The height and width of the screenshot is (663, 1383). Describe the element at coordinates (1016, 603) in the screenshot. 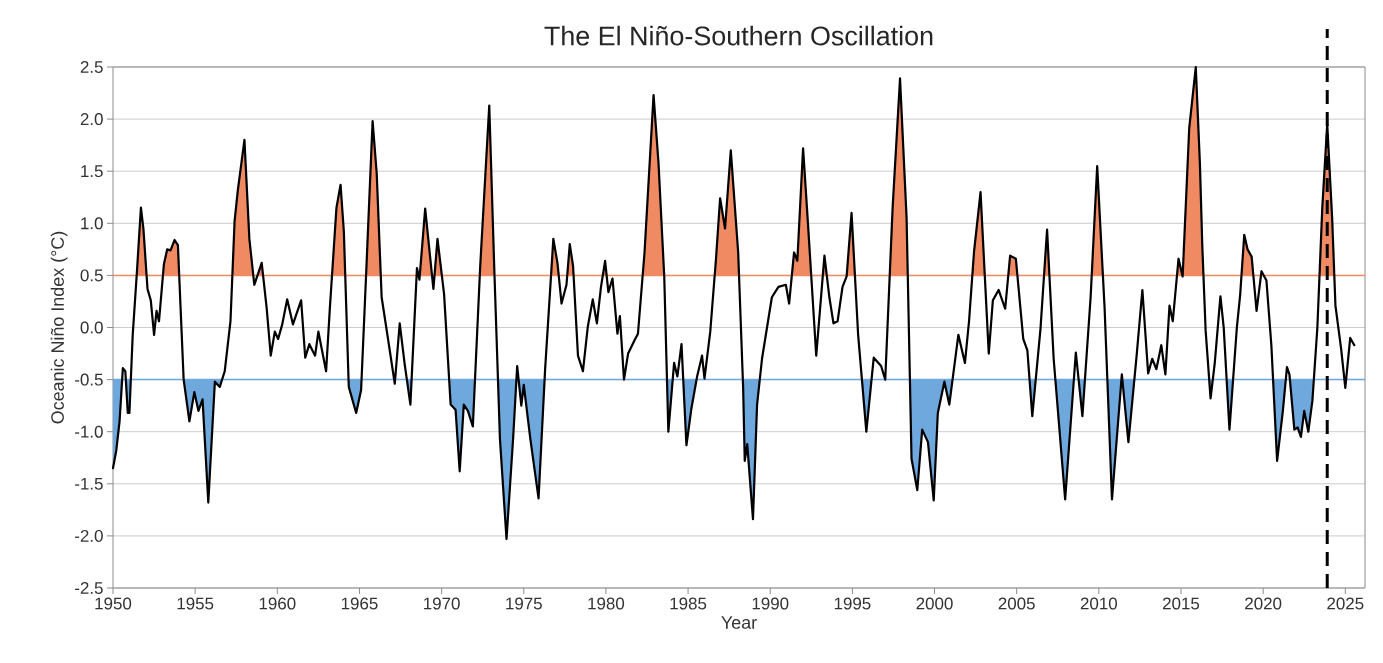

I see `x-tick-label: 2005` at that location.